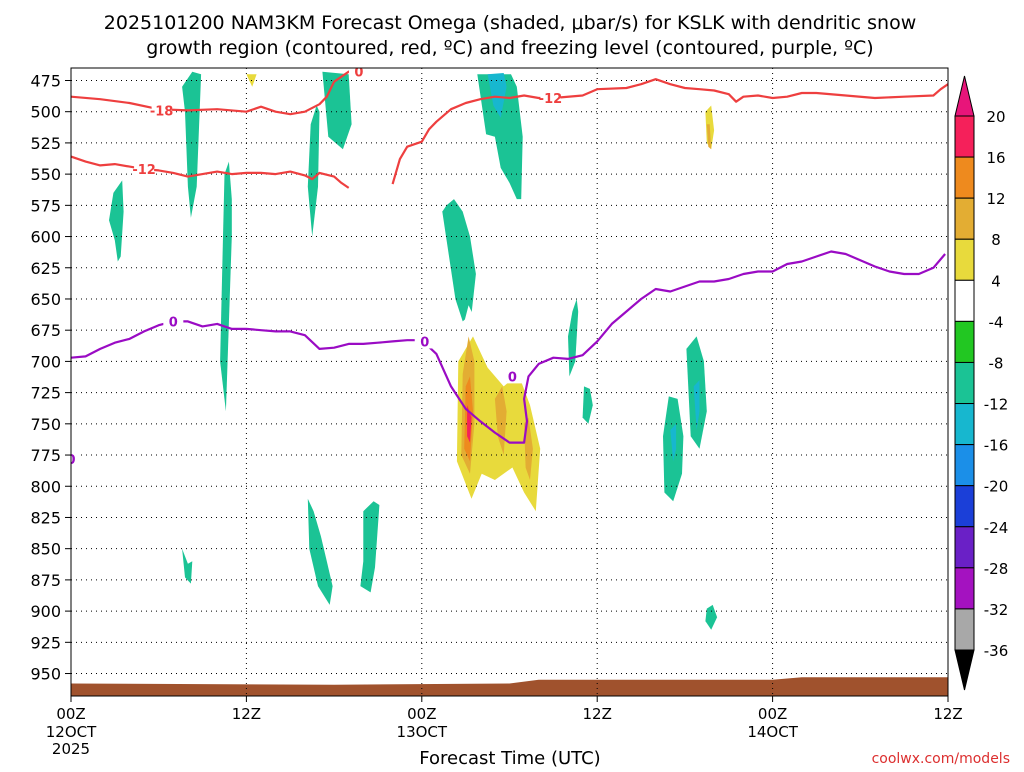 The width and height of the screenshot is (1024, 772). Describe the element at coordinates (421, 714) in the screenshot. I see `x-tick-label-2: 00Z` at that location.